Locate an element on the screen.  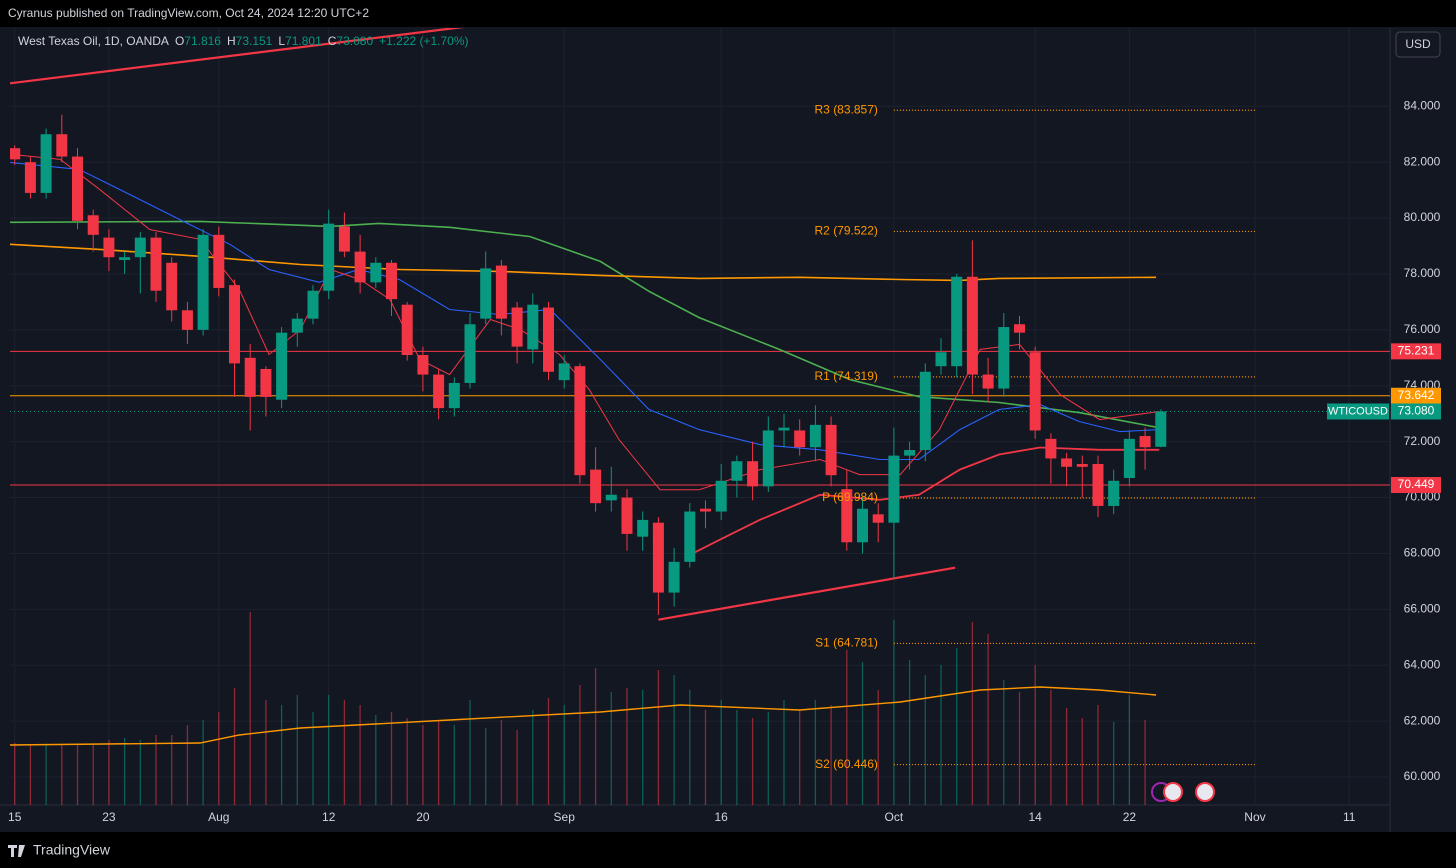
x-tick-label: 23 is located at coordinates (109, 817).